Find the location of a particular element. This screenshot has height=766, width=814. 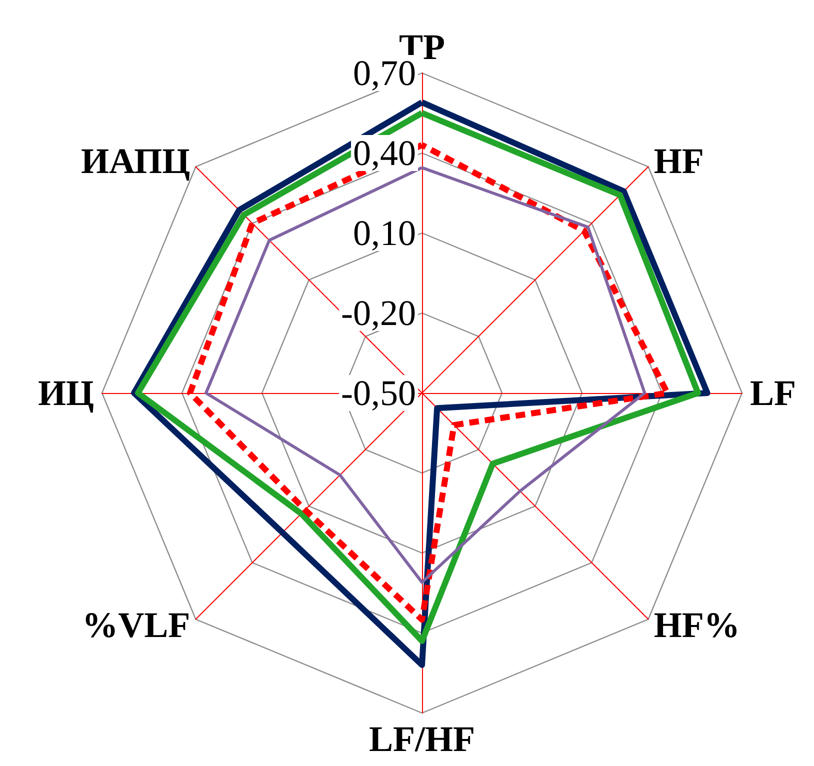

y-tick-label: -0,20 is located at coordinates (378, 313).